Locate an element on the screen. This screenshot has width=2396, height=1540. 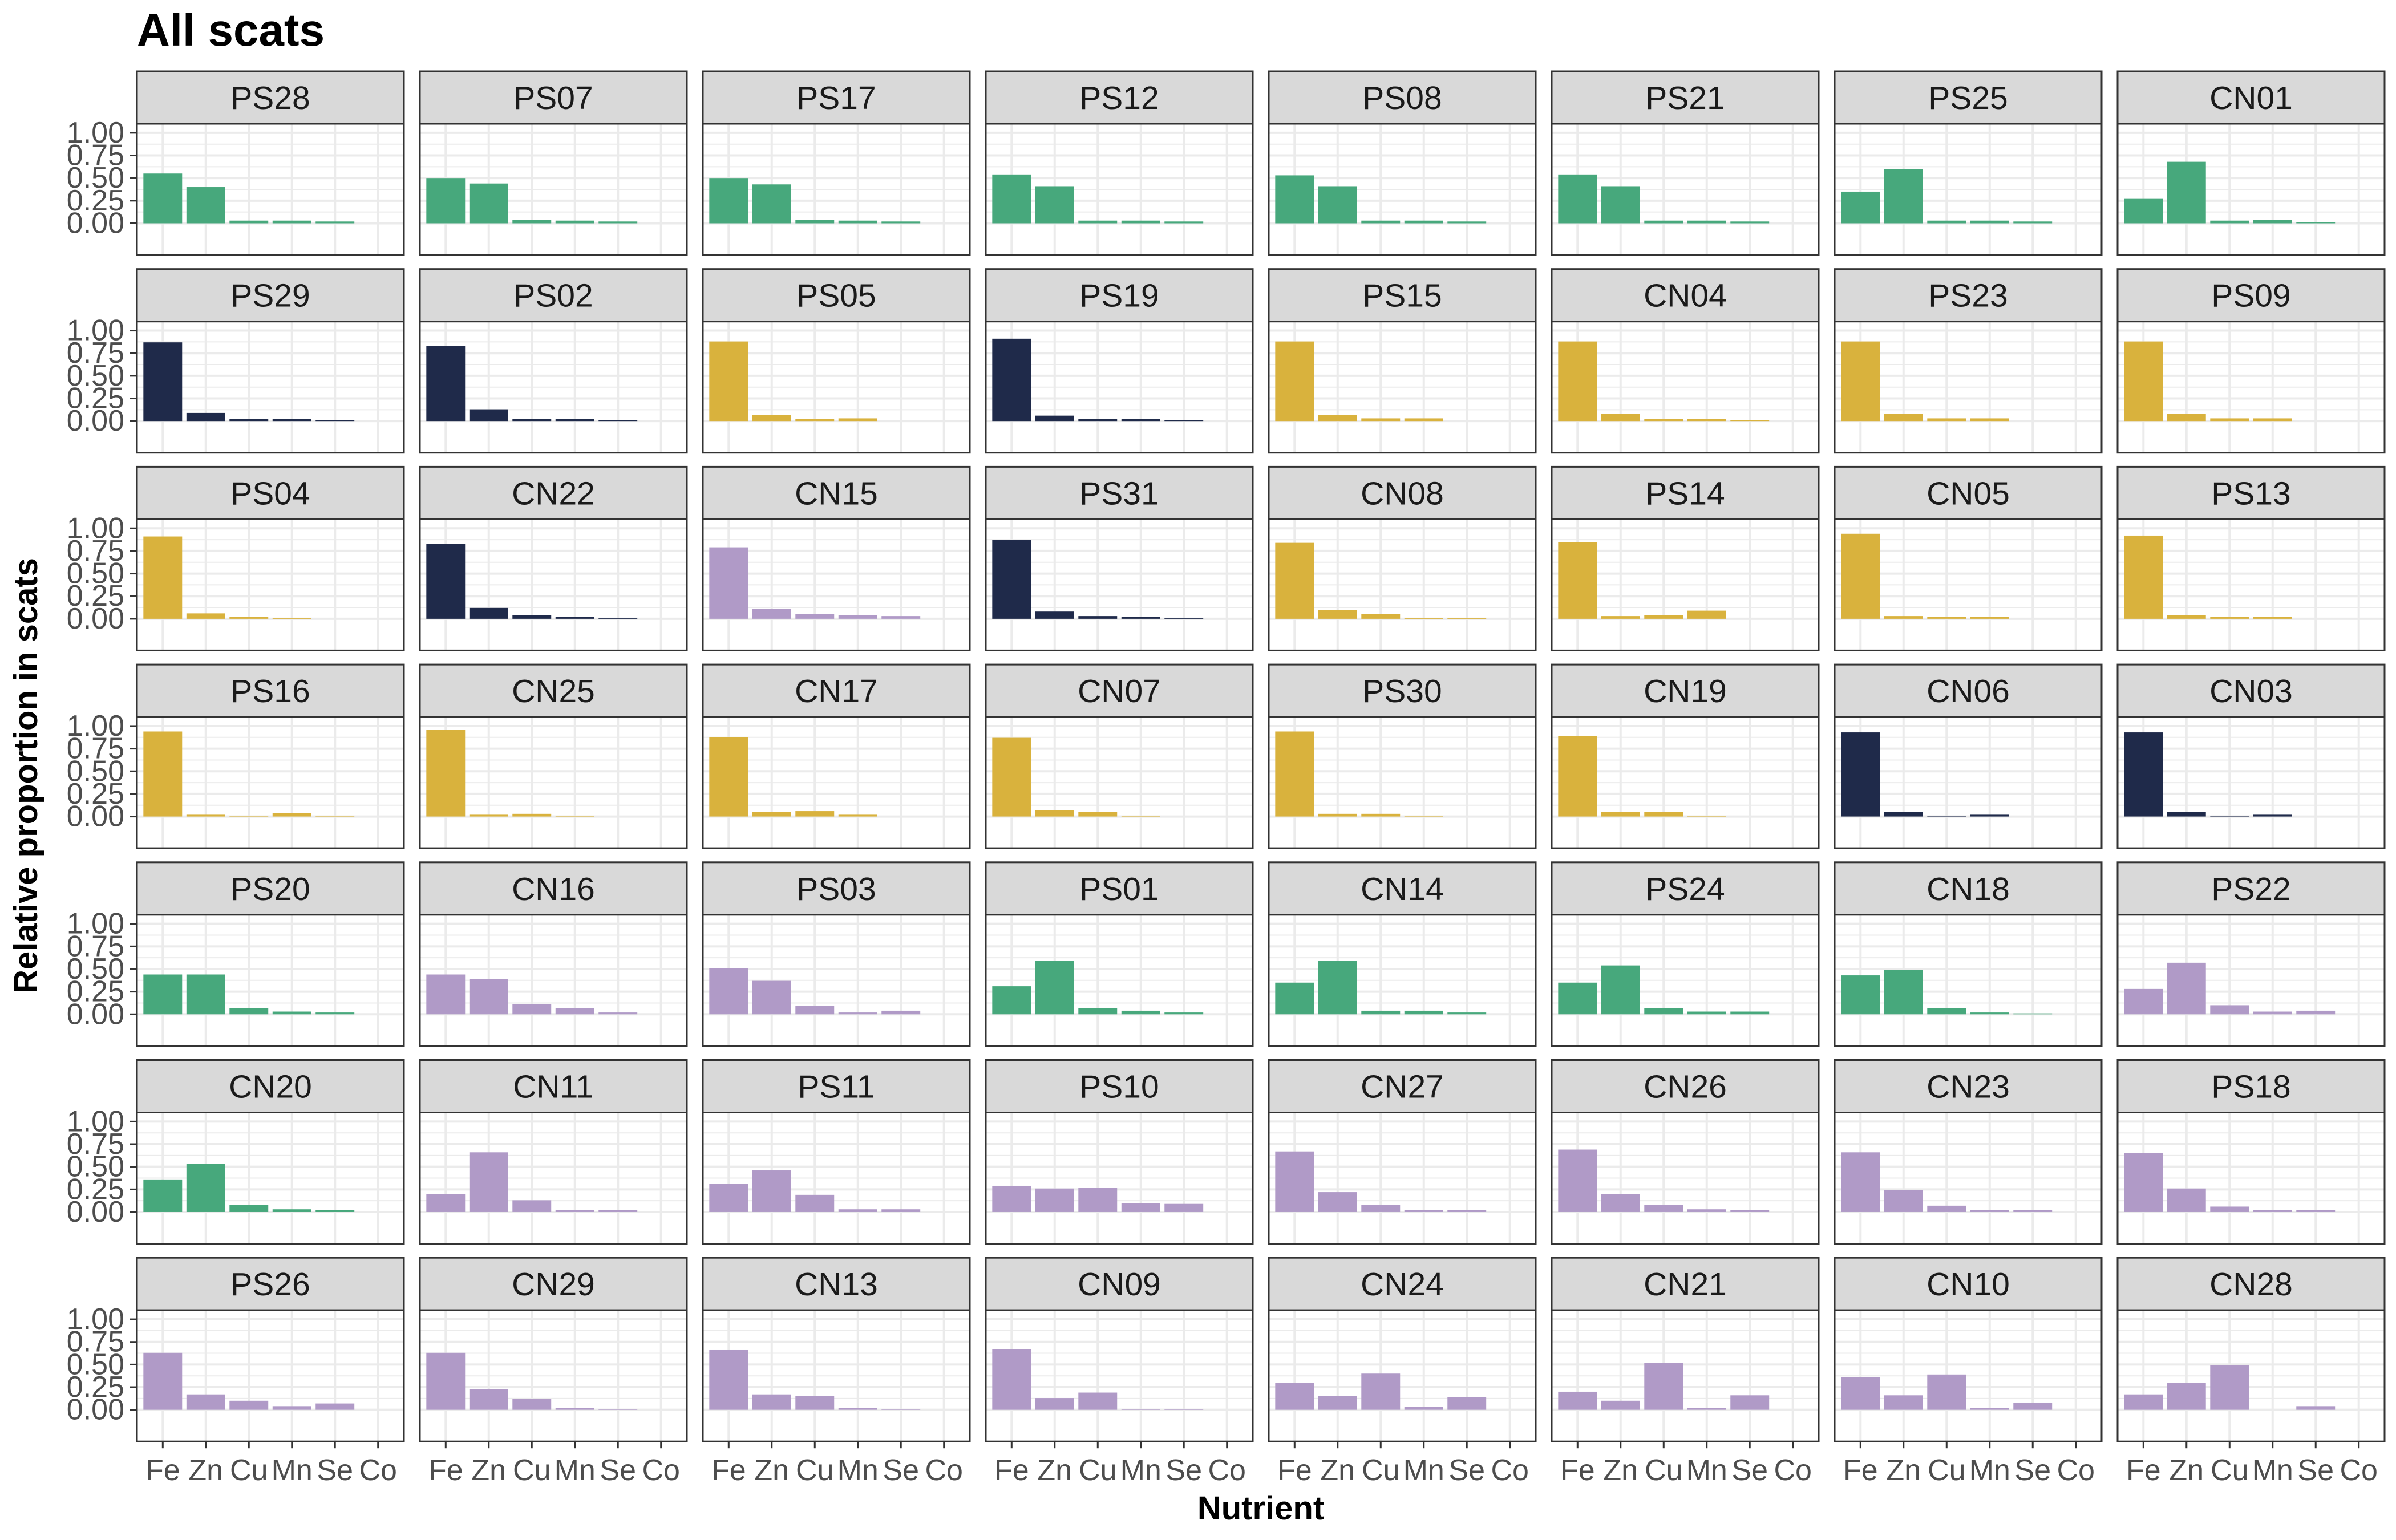
facet-panel: CN24 Fe Zn Cu Mn Se Co is located at coordinates (1402, 1372).